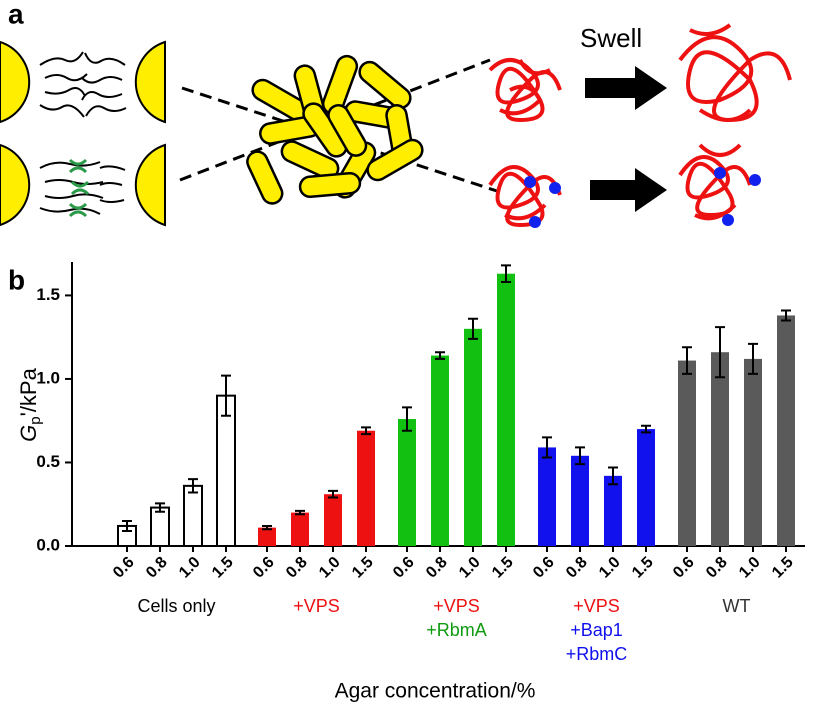 This screenshot has width=820, height=716. What do you see at coordinates (35, 420) in the screenshot?
I see `y-label-subscript: p` at bounding box center [35, 420].